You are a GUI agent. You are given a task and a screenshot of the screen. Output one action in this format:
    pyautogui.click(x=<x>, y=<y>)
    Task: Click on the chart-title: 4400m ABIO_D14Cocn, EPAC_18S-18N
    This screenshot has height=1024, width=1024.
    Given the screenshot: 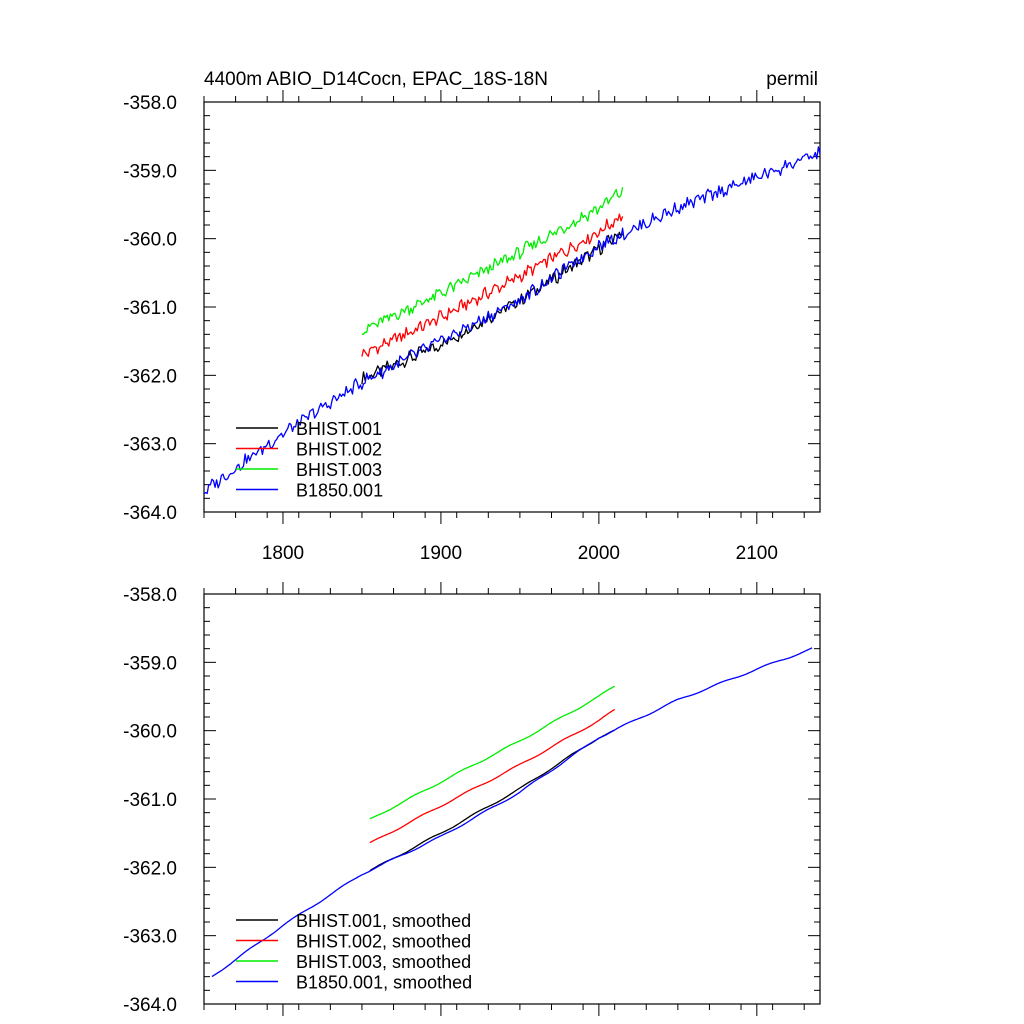 What is the action you would take?
    pyautogui.click(x=376, y=79)
    